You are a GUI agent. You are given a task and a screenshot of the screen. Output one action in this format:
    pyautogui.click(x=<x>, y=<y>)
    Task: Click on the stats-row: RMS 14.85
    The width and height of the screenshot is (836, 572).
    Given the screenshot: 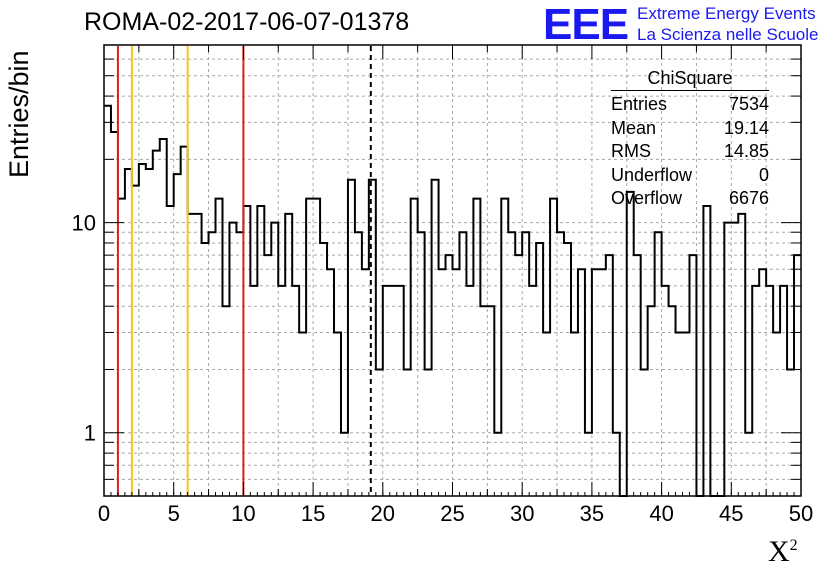 What is the action you would take?
    pyautogui.click(x=690, y=151)
    